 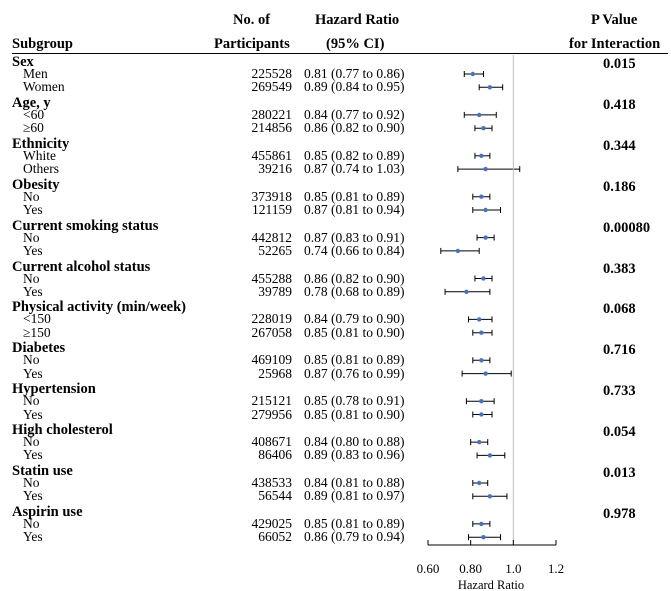 What do you see at coordinates (272, 319) in the screenshot?
I see `participant-count: 228019` at bounding box center [272, 319].